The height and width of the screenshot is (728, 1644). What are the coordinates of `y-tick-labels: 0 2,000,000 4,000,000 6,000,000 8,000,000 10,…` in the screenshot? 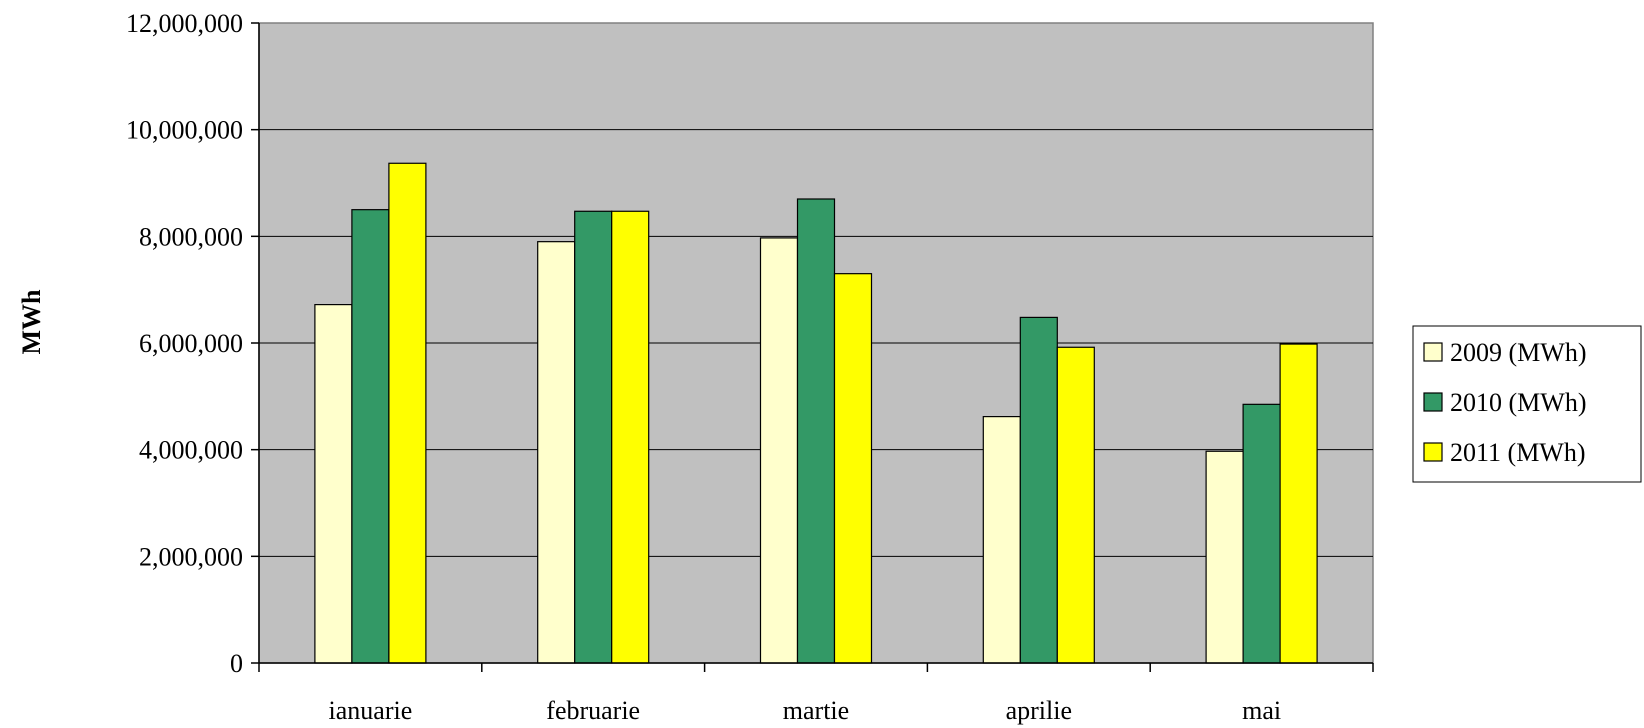 It's located at (184, 343).